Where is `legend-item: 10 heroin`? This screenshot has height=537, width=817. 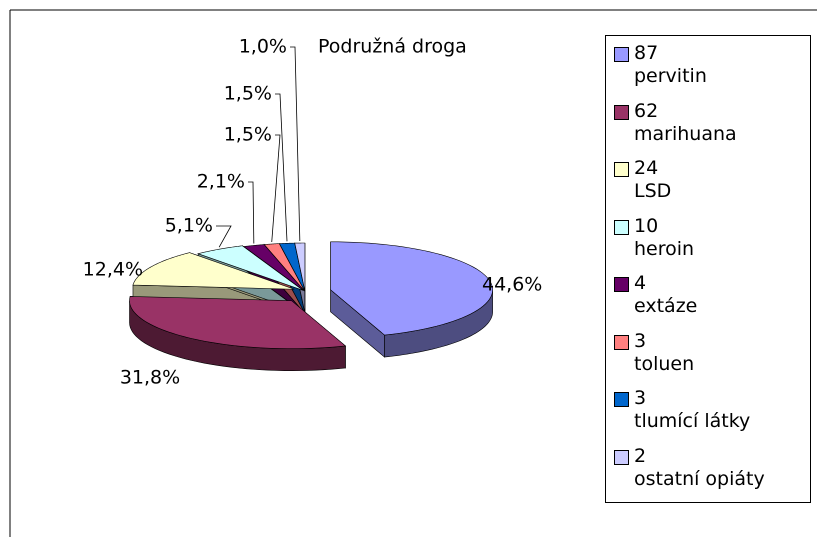
legend-item: 10 heroin is located at coordinates (654, 238).